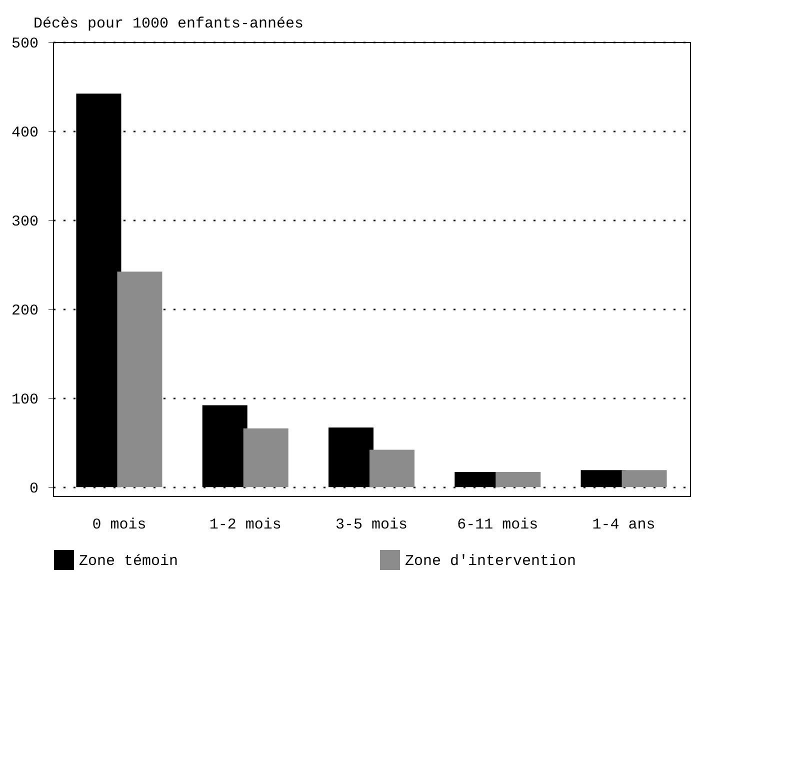 This screenshot has width=799, height=759. Describe the element at coordinates (33, 489) in the screenshot. I see `y-tick-label: 0` at that location.